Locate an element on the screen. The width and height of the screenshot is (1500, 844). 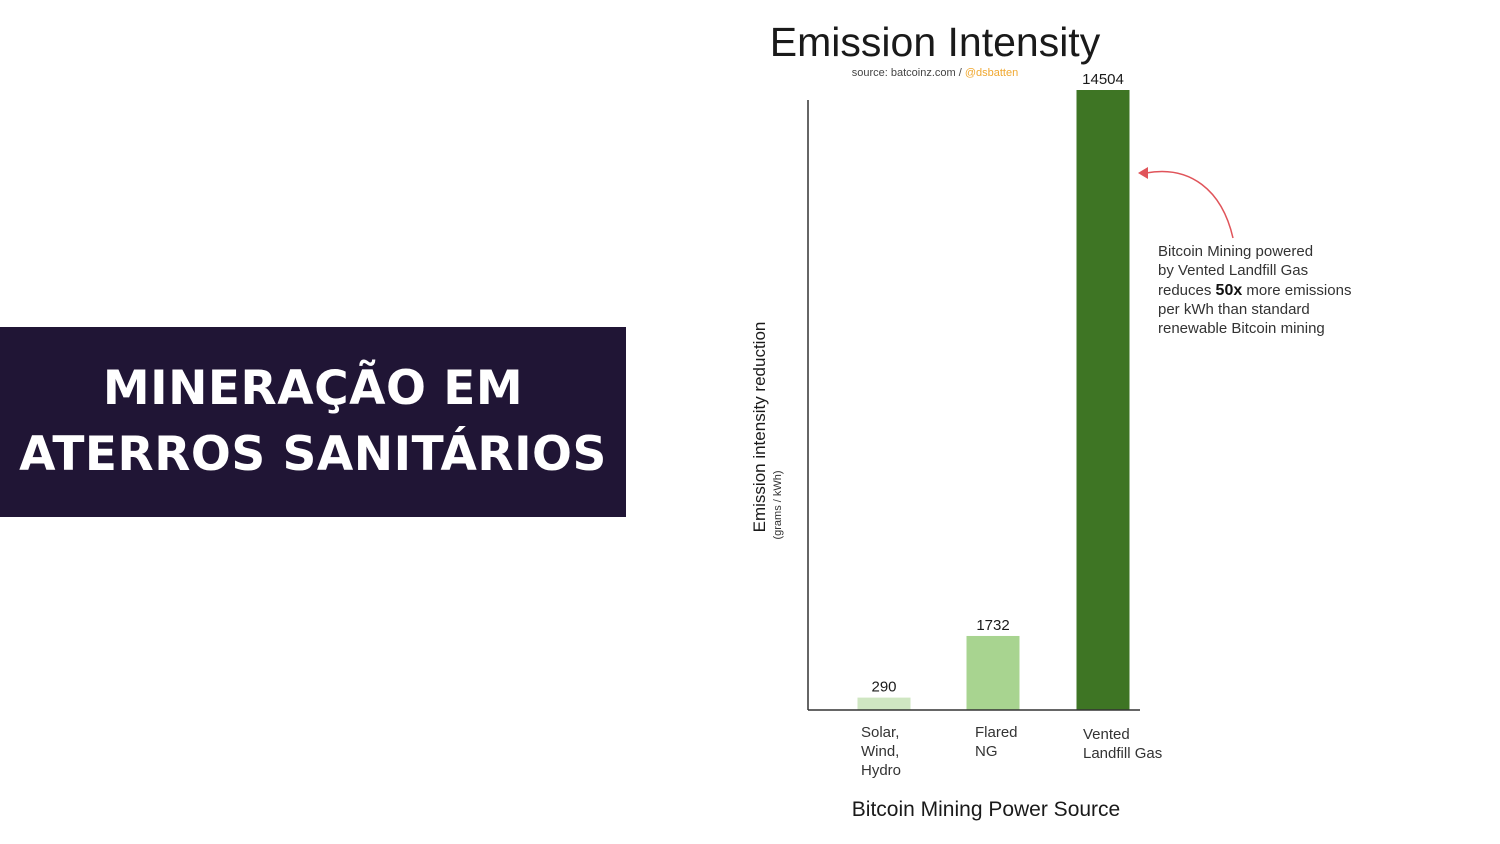
annotation-line-4: per kWh than standard is located at coordinates (1234, 309).